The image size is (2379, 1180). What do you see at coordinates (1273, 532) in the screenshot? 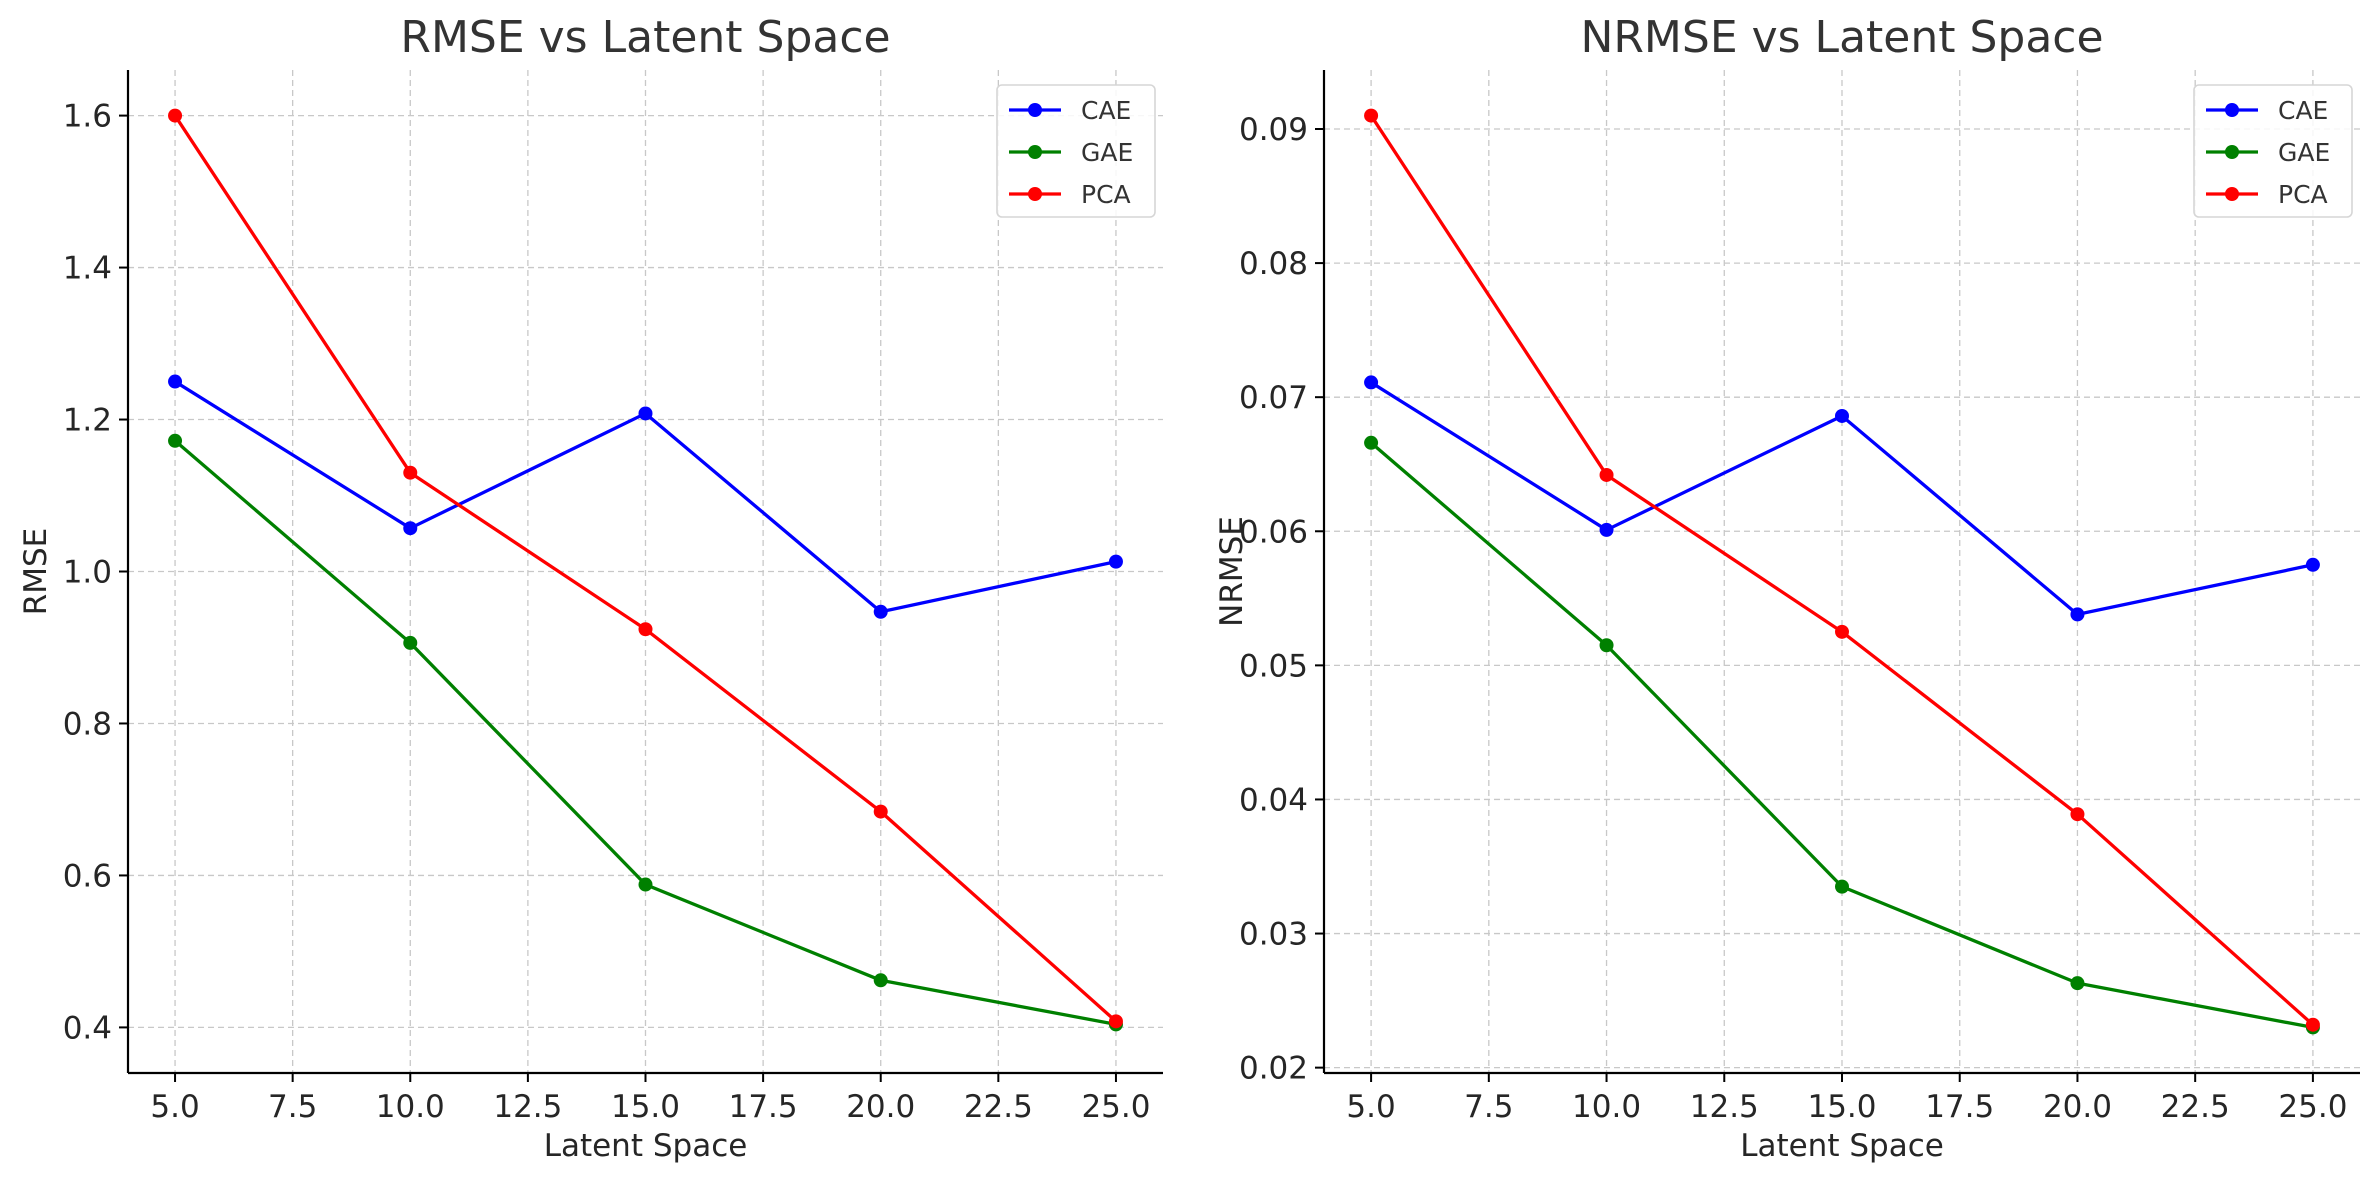
I see `y-tick-label: 0.06` at bounding box center [1273, 532].